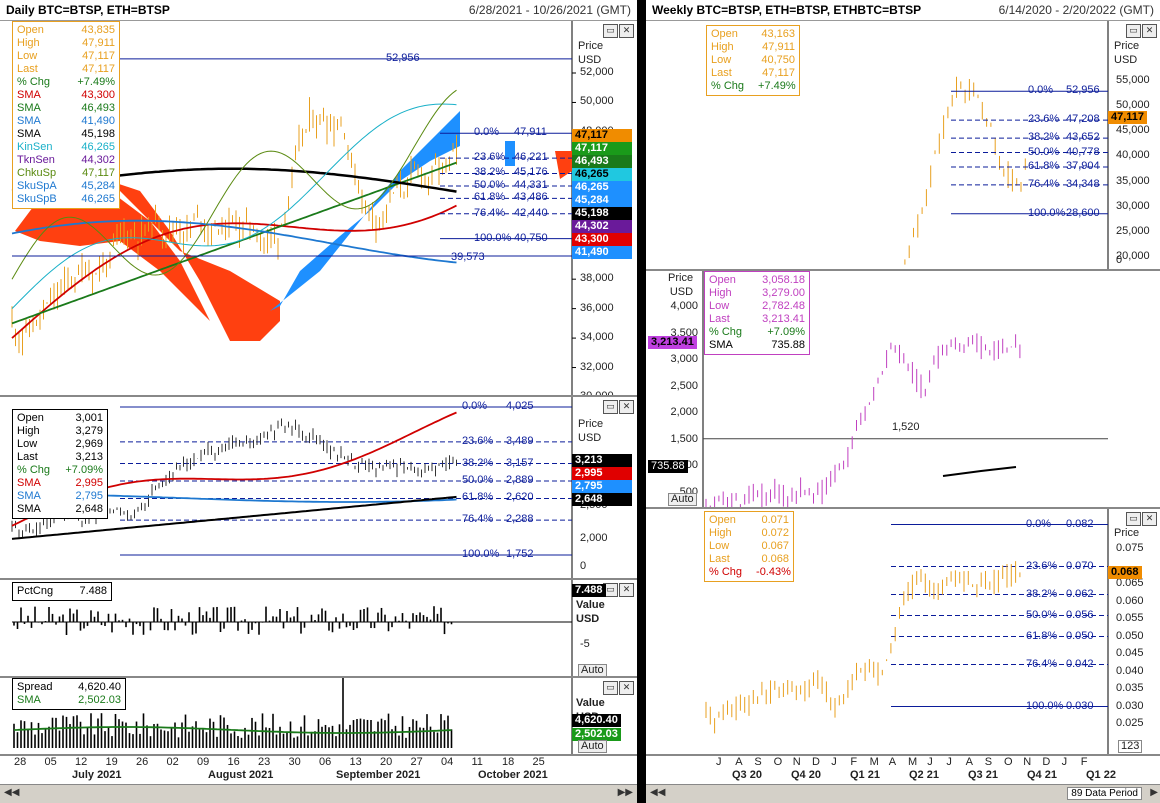 This screenshot has height=803, width=1160. Describe the element at coordinates (487, 132) in the screenshot. I see `fib-level-pct: 0.0%` at that location.